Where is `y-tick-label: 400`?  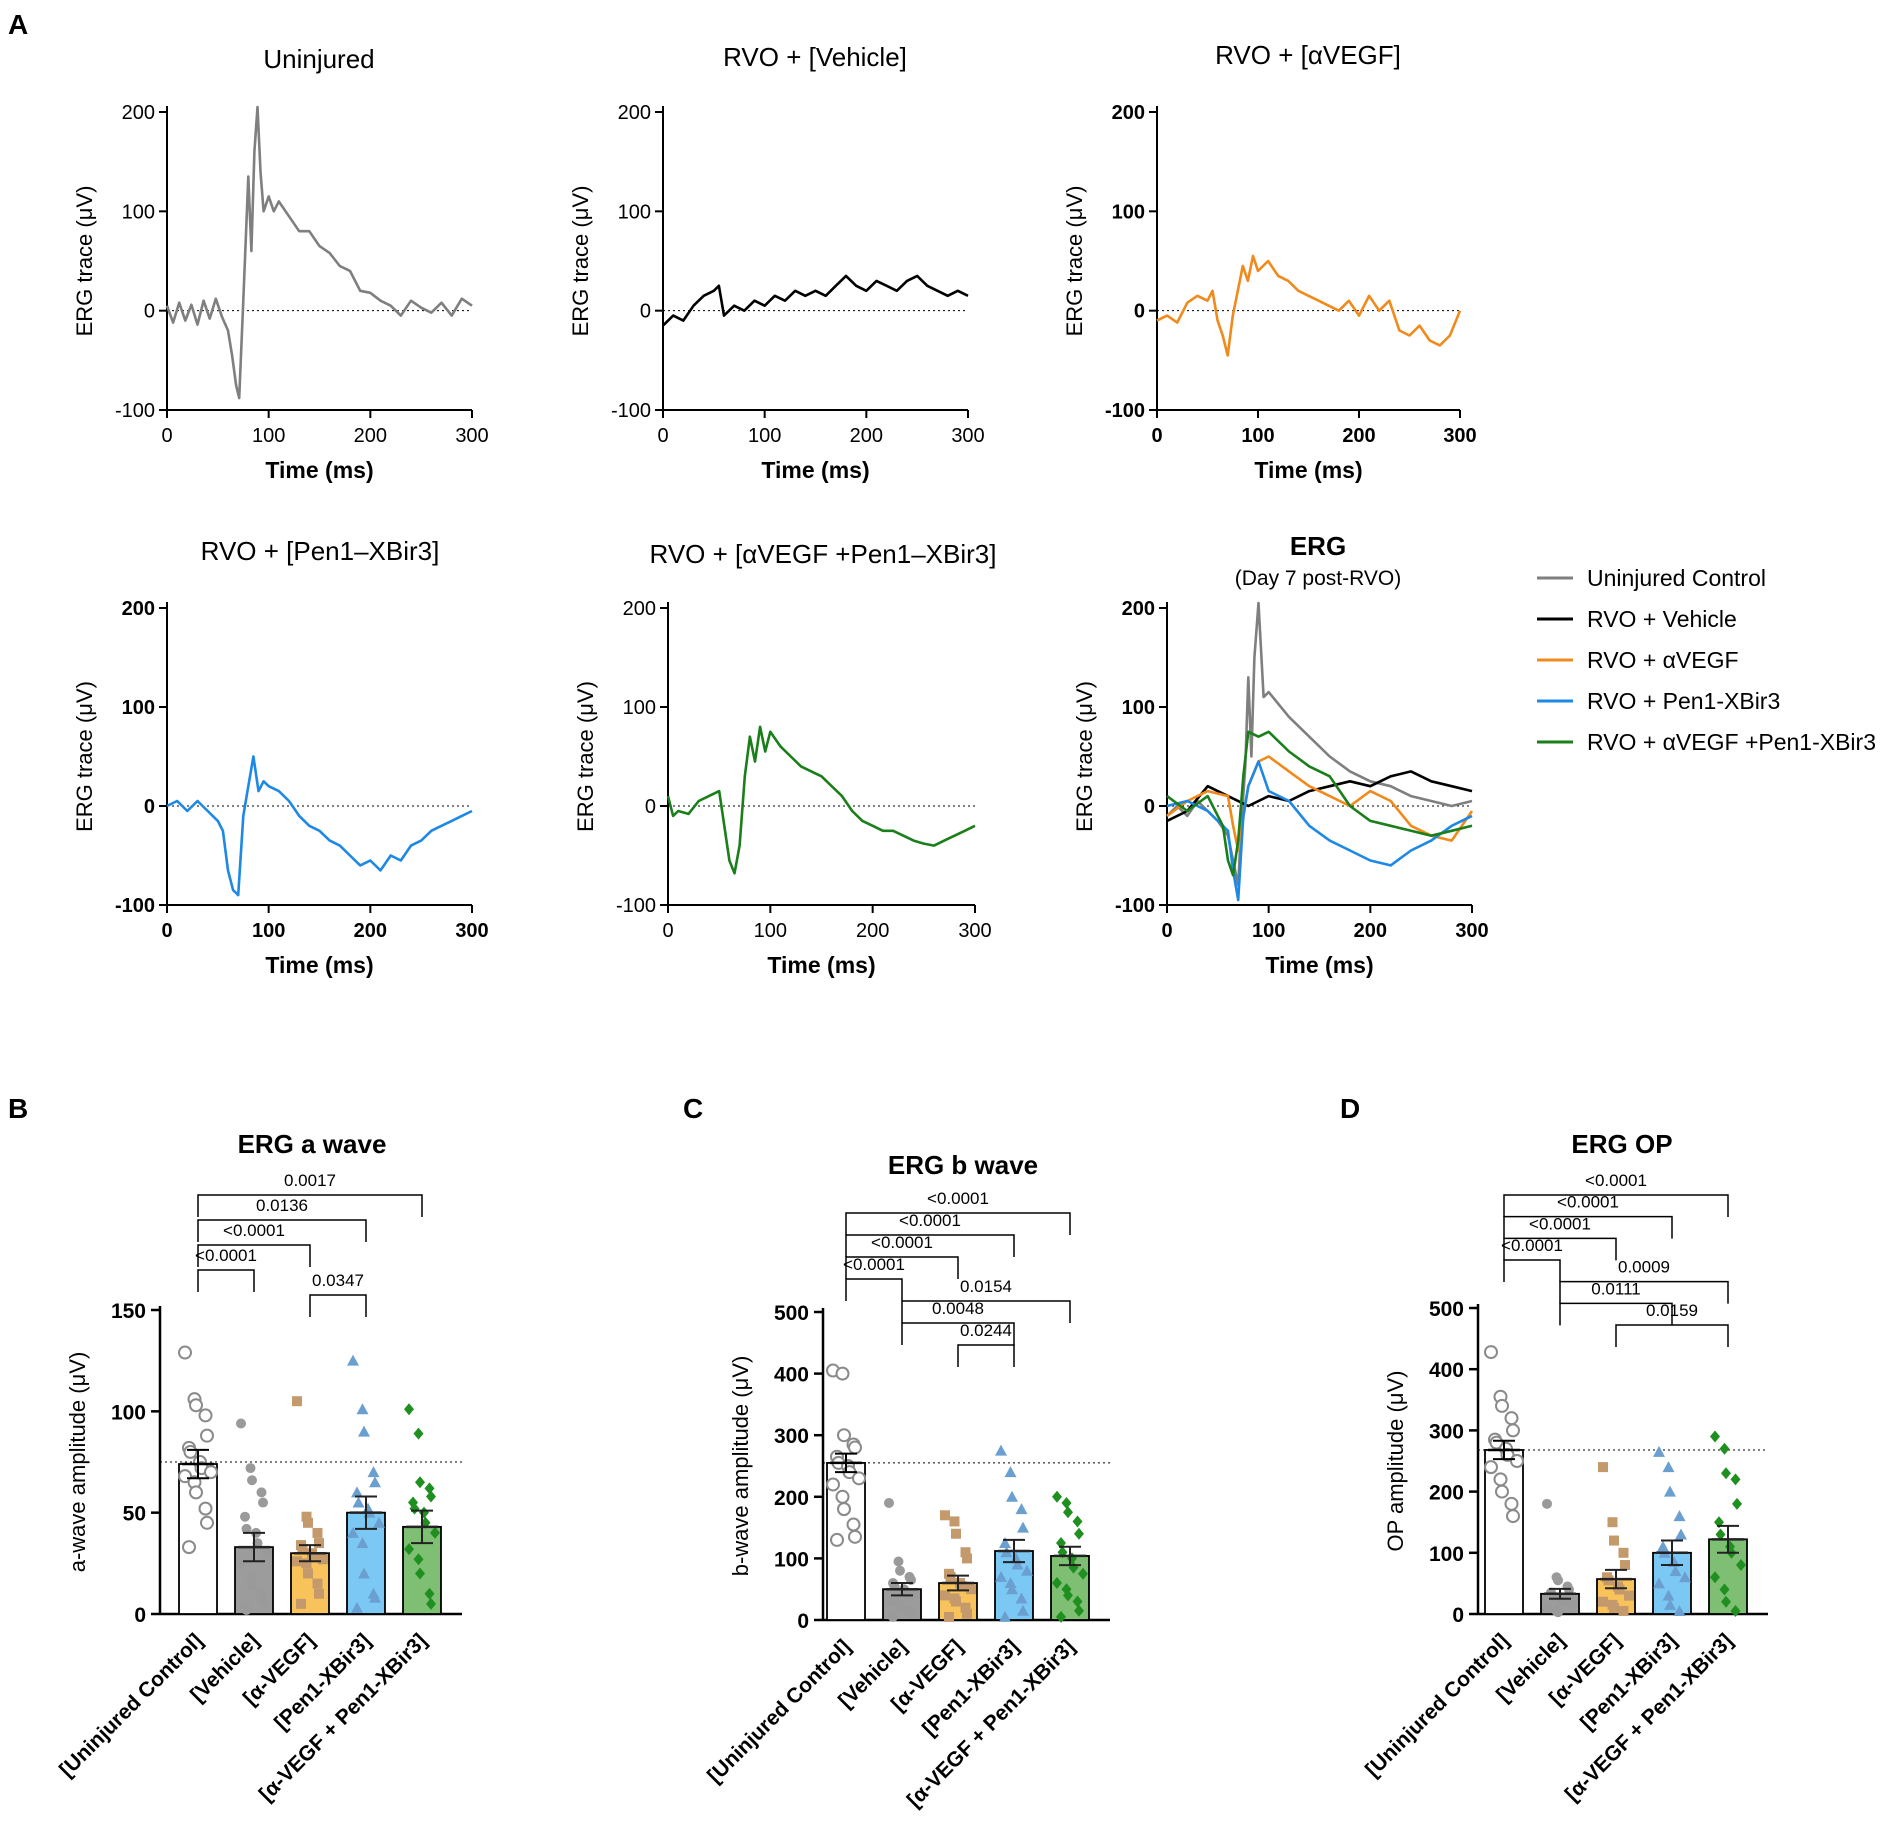
y-tick-label: 400 is located at coordinates (791, 1375).